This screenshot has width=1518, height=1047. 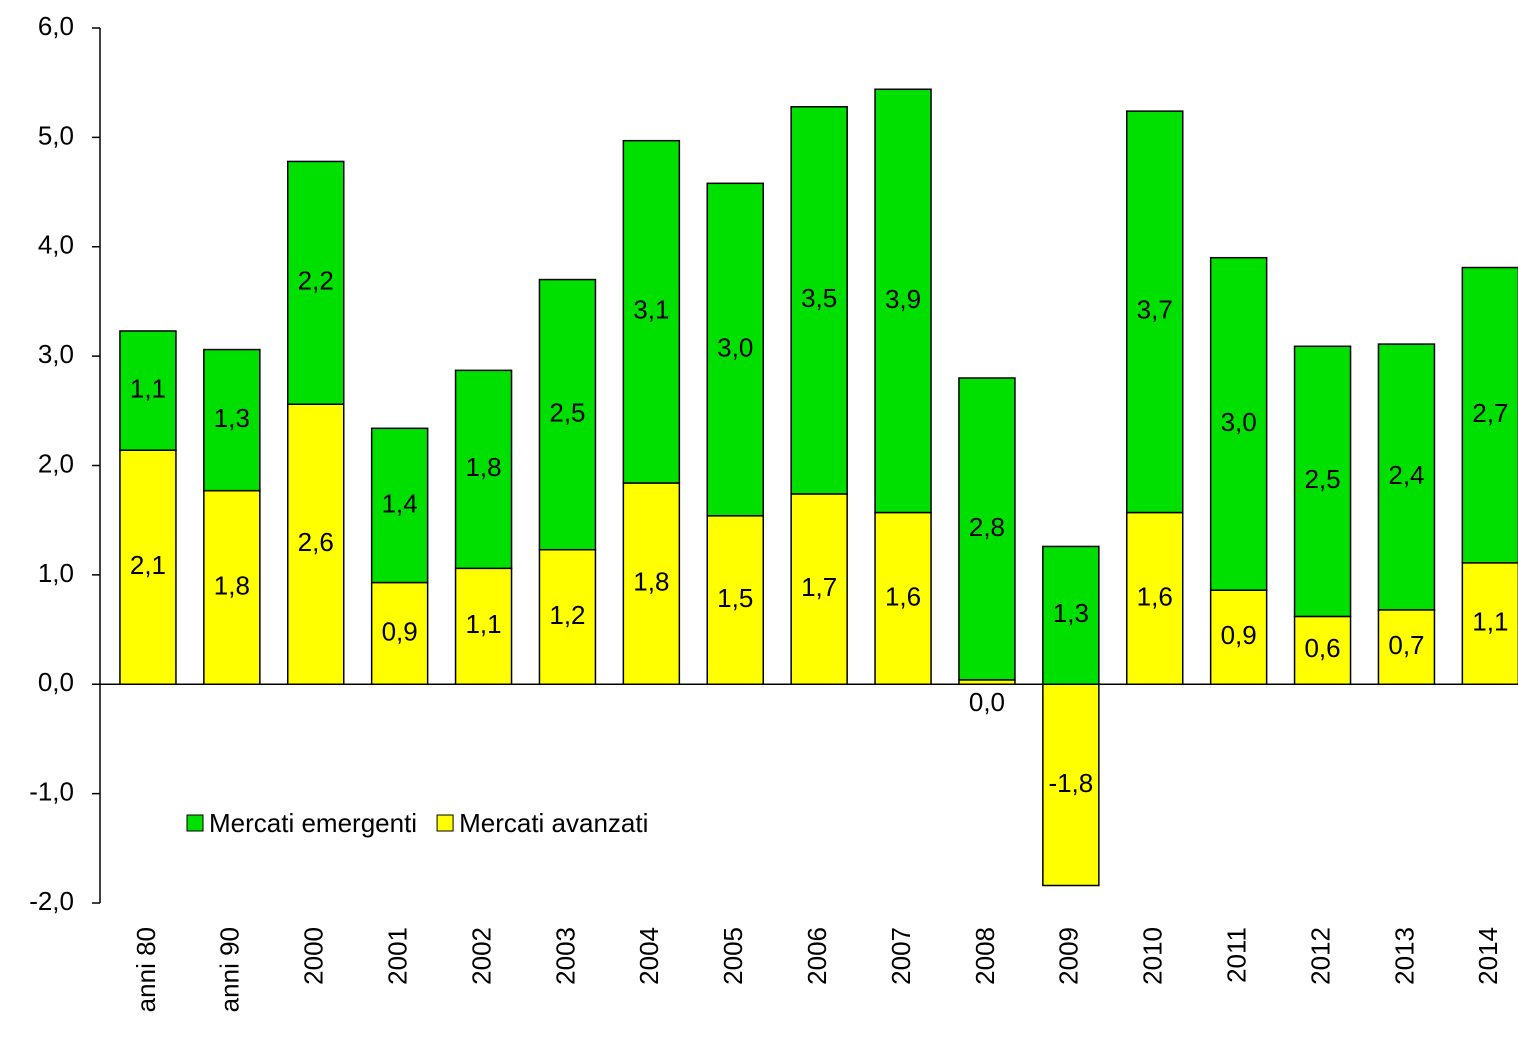 I want to click on data-label: 2,1, so click(x=148, y=565).